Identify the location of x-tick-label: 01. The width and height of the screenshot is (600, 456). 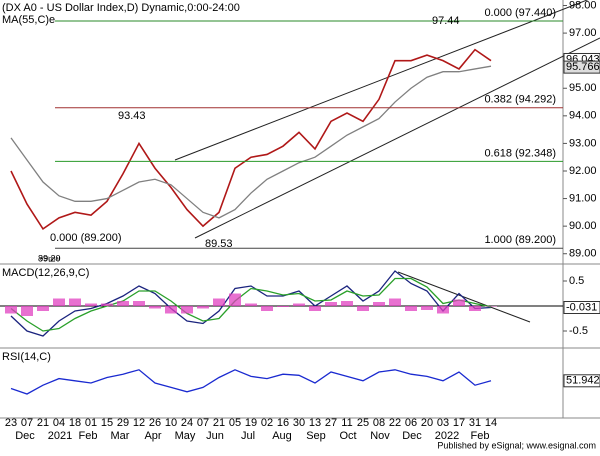
(91, 423).